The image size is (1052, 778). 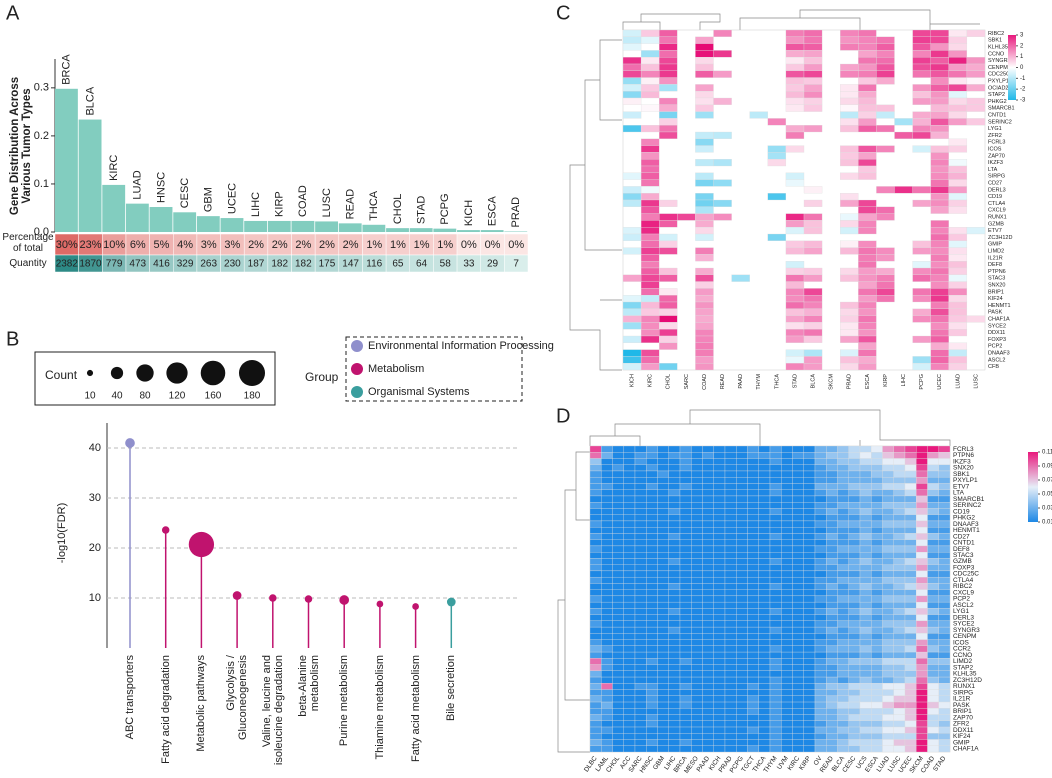 What do you see at coordinates (374, 205) in the screenshot?
I see `category-label: THCA` at bounding box center [374, 205].